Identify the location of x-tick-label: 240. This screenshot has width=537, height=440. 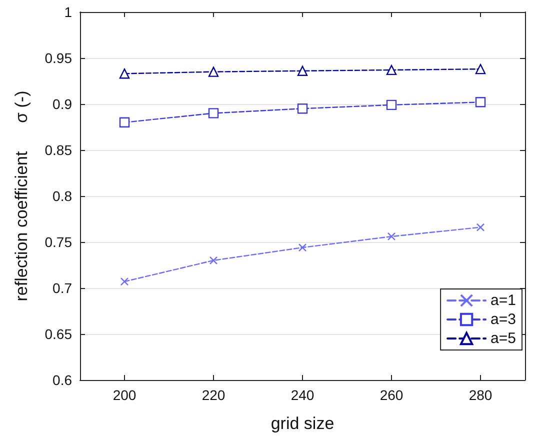
(302, 395).